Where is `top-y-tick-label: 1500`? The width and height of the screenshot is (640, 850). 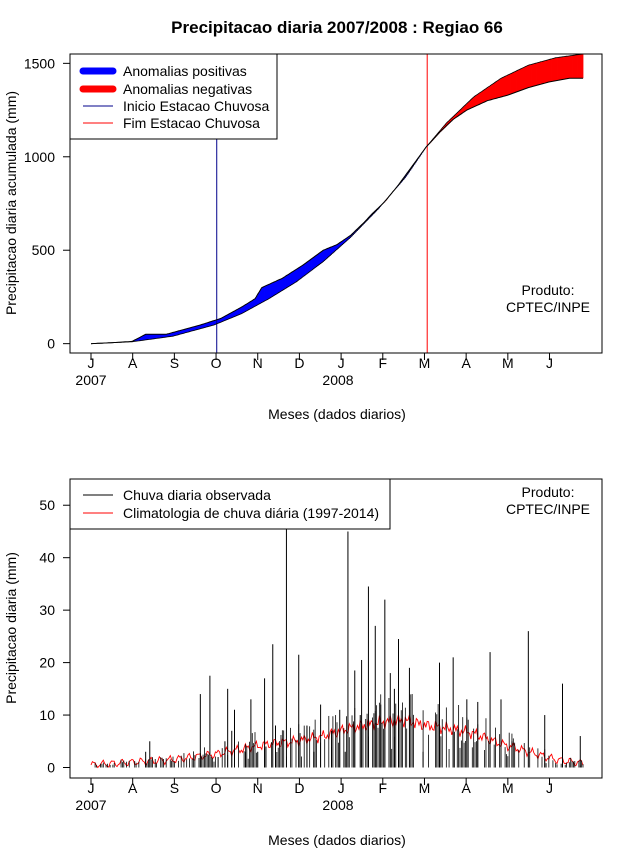 top-y-tick-label: 1500 is located at coordinates (39, 63).